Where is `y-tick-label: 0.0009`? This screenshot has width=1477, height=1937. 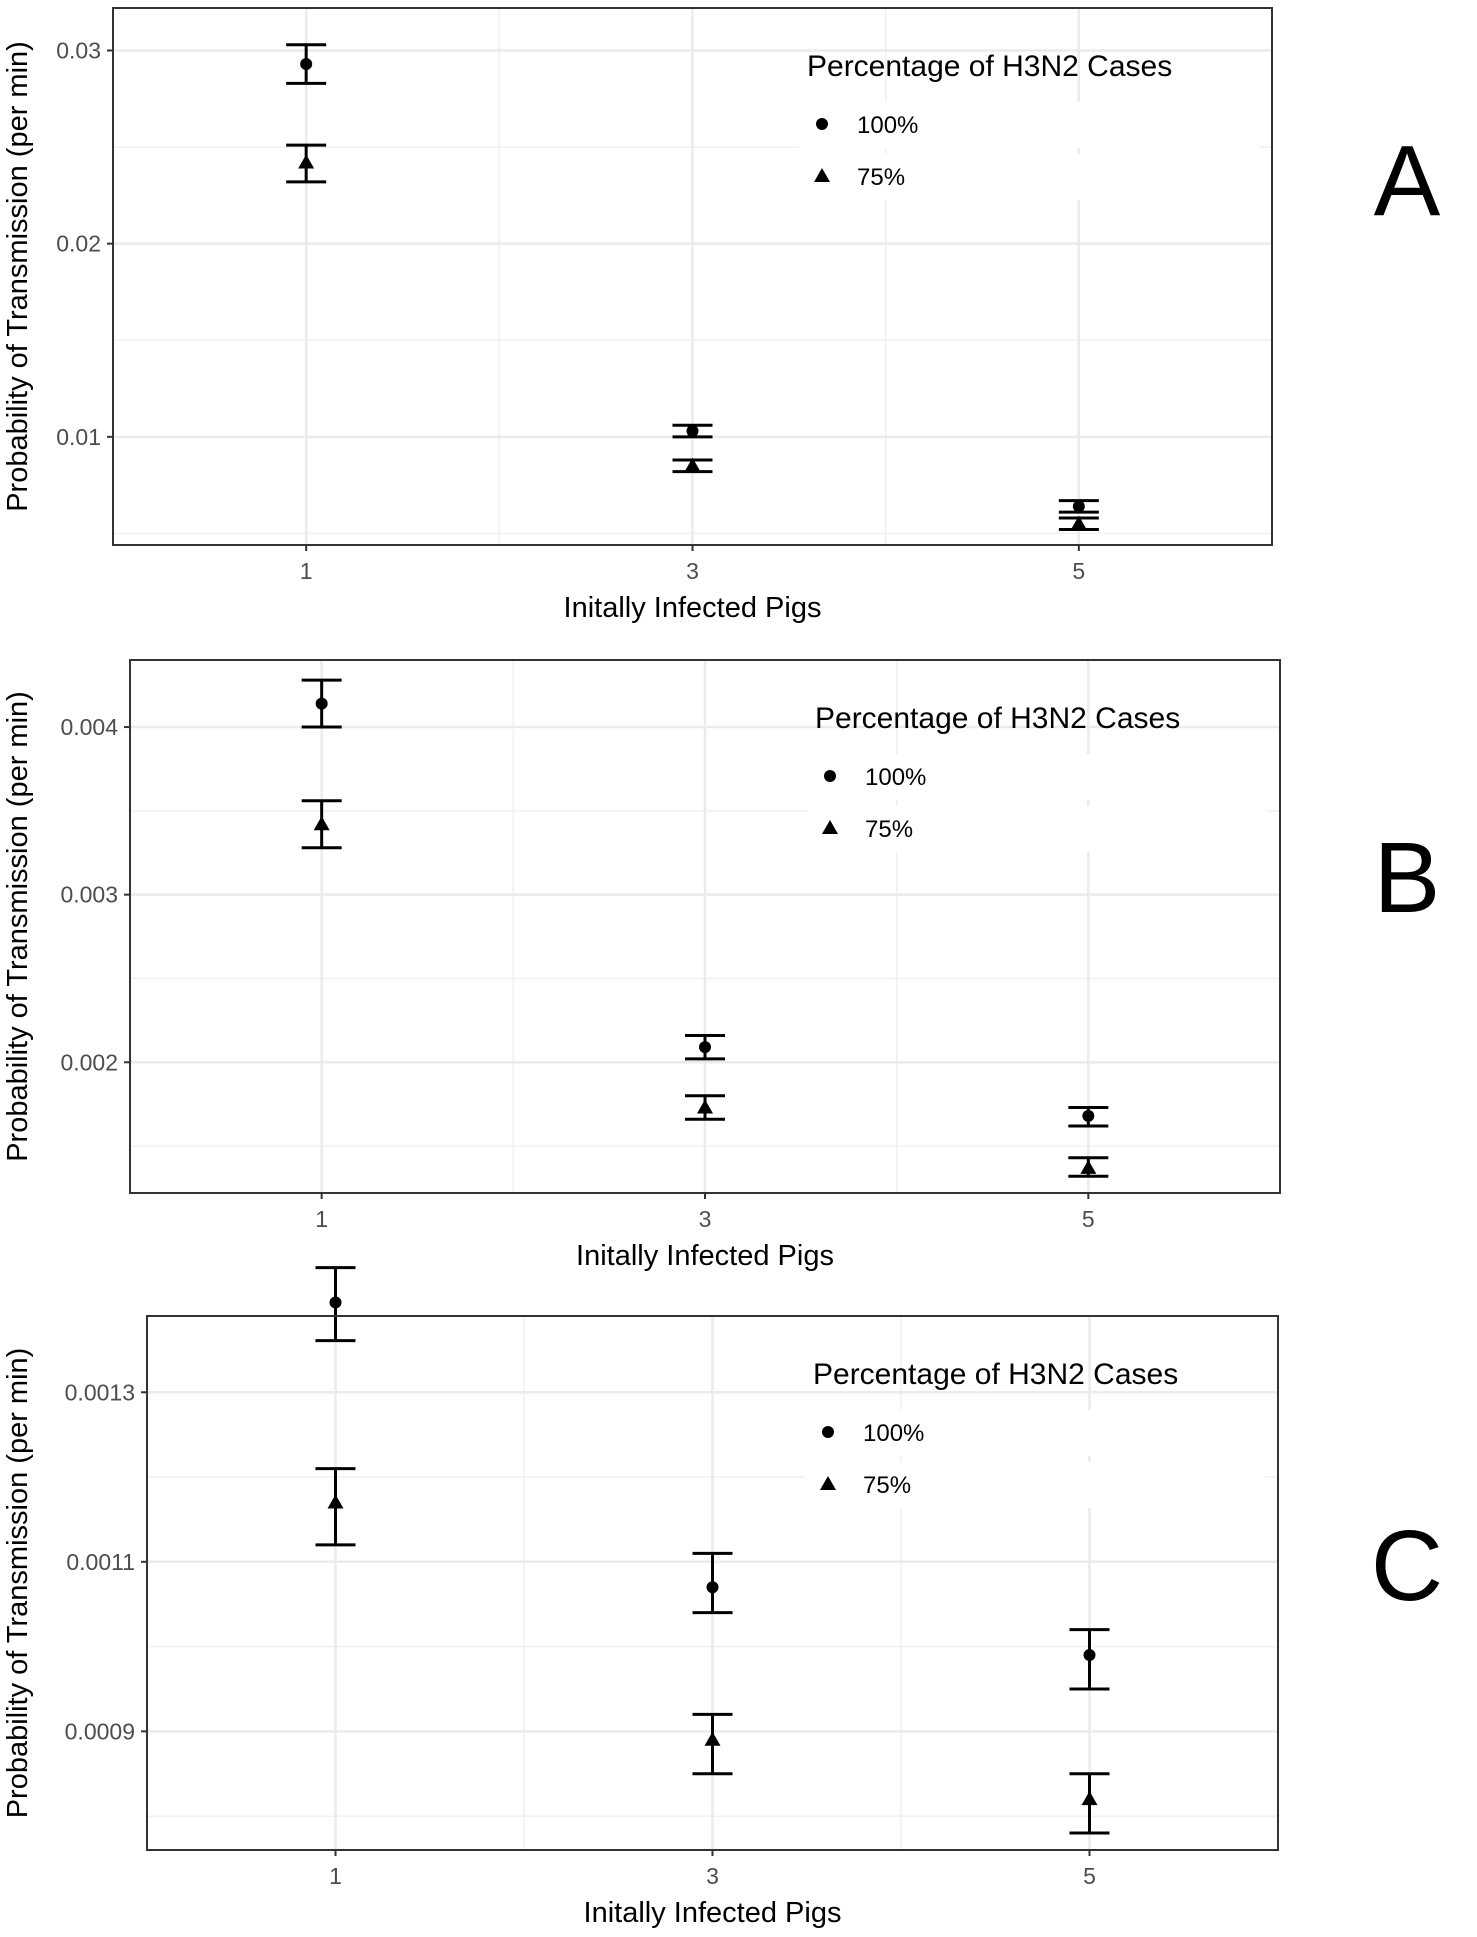 y-tick-label: 0.0009 is located at coordinates (100, 1731).